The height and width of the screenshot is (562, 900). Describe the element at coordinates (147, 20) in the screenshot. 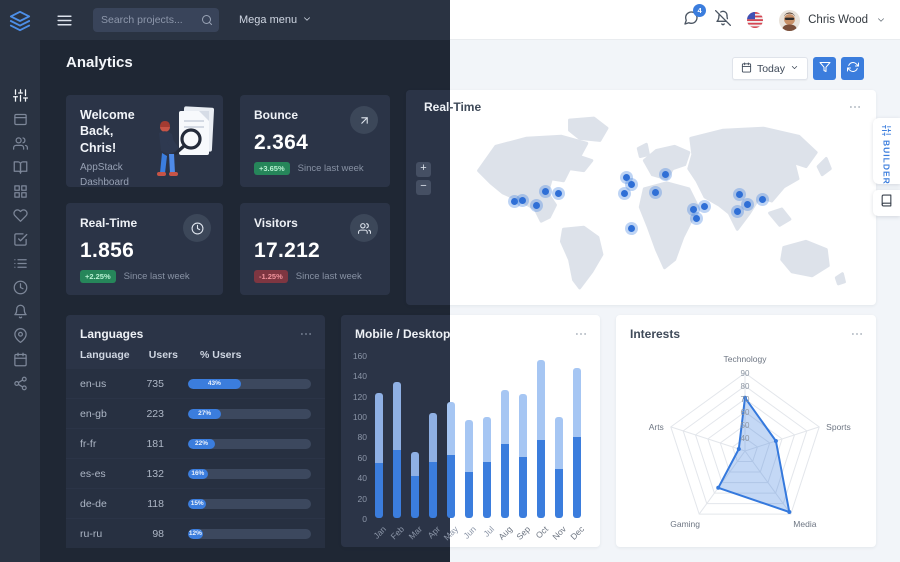

I see `search-input` at that location.